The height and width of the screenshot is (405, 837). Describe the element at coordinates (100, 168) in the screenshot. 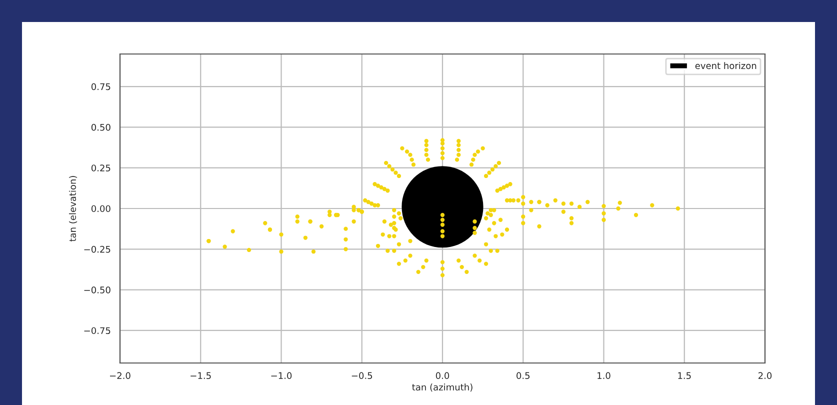

I see `y-tick-label: 0.25` at that location.